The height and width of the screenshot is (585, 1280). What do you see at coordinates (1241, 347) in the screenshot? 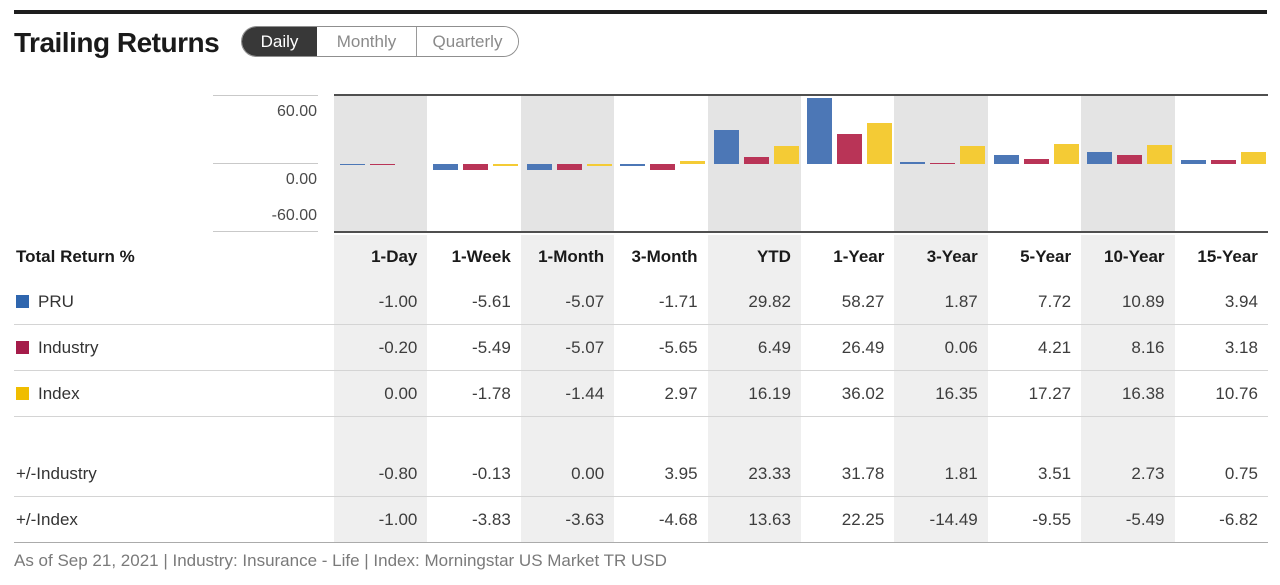
I see `cell-industry-15-year: 3.18` at bounding box center [1241, 347].